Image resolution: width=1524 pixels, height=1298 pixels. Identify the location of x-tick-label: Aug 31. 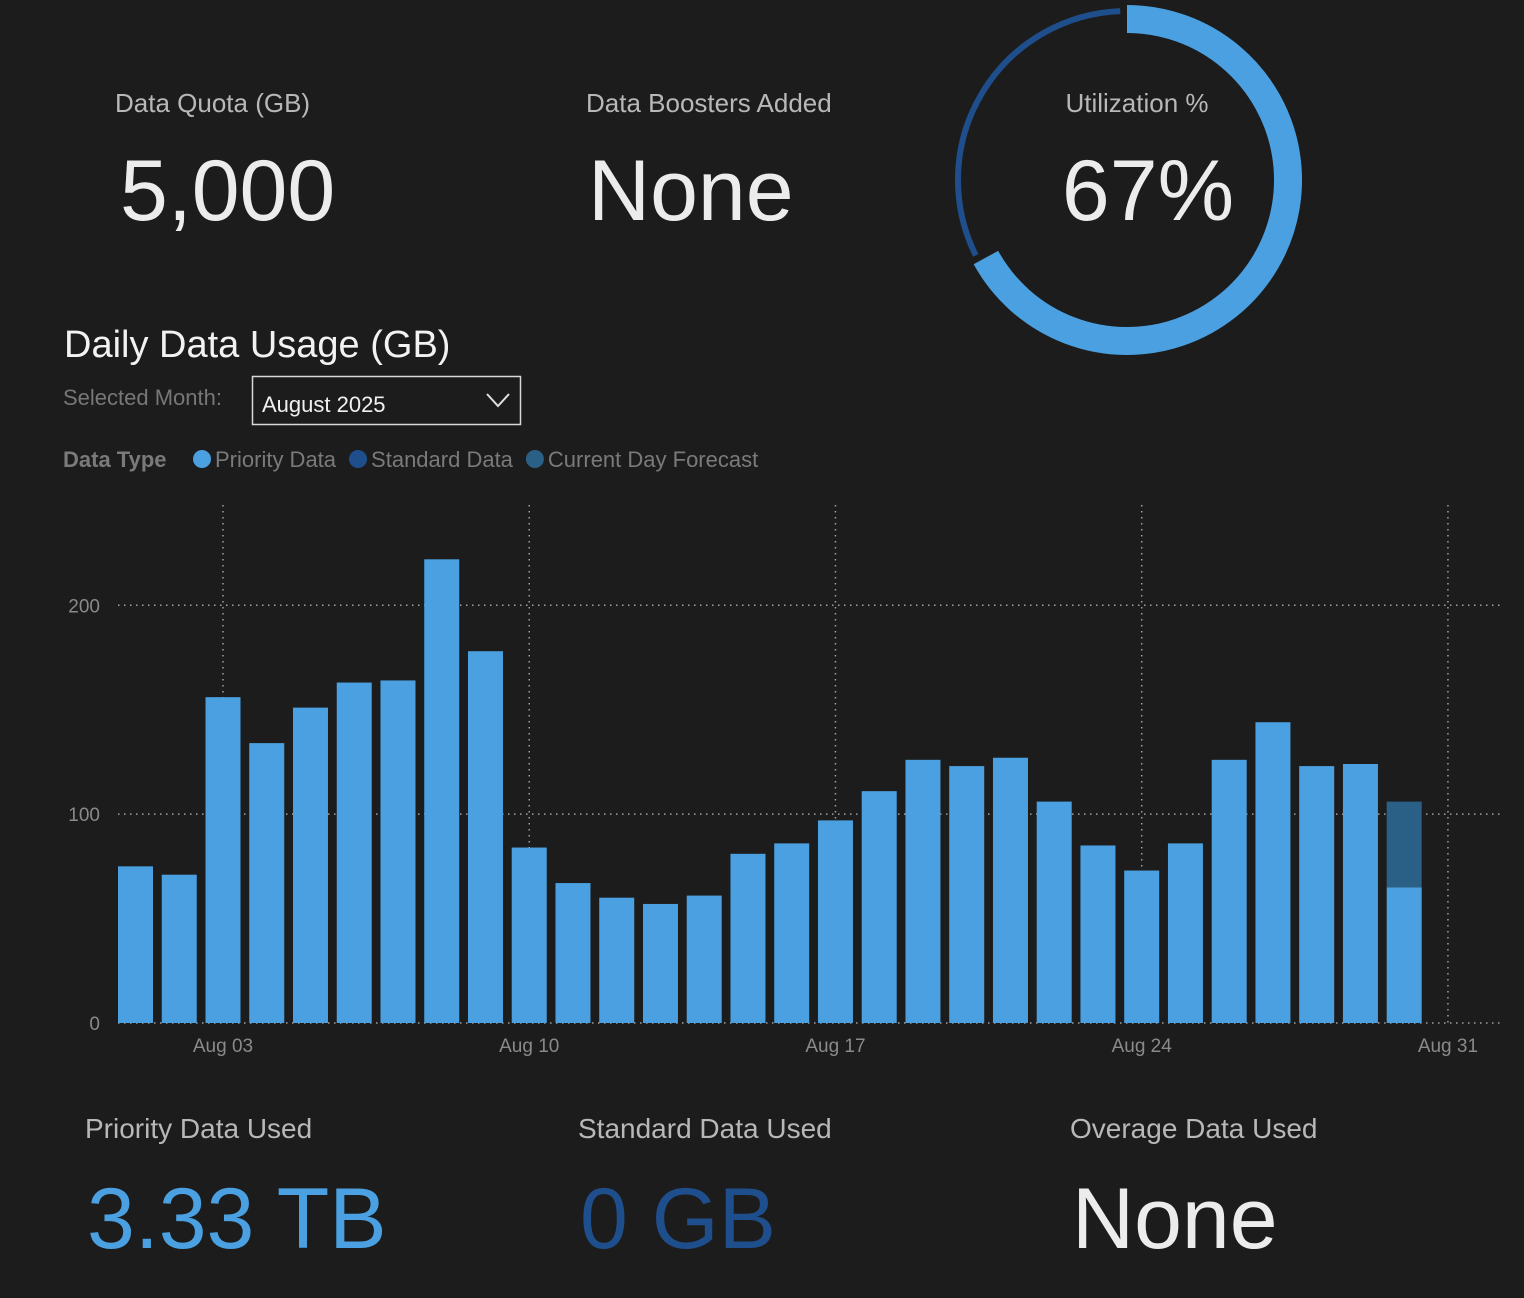
(1448, 1046).